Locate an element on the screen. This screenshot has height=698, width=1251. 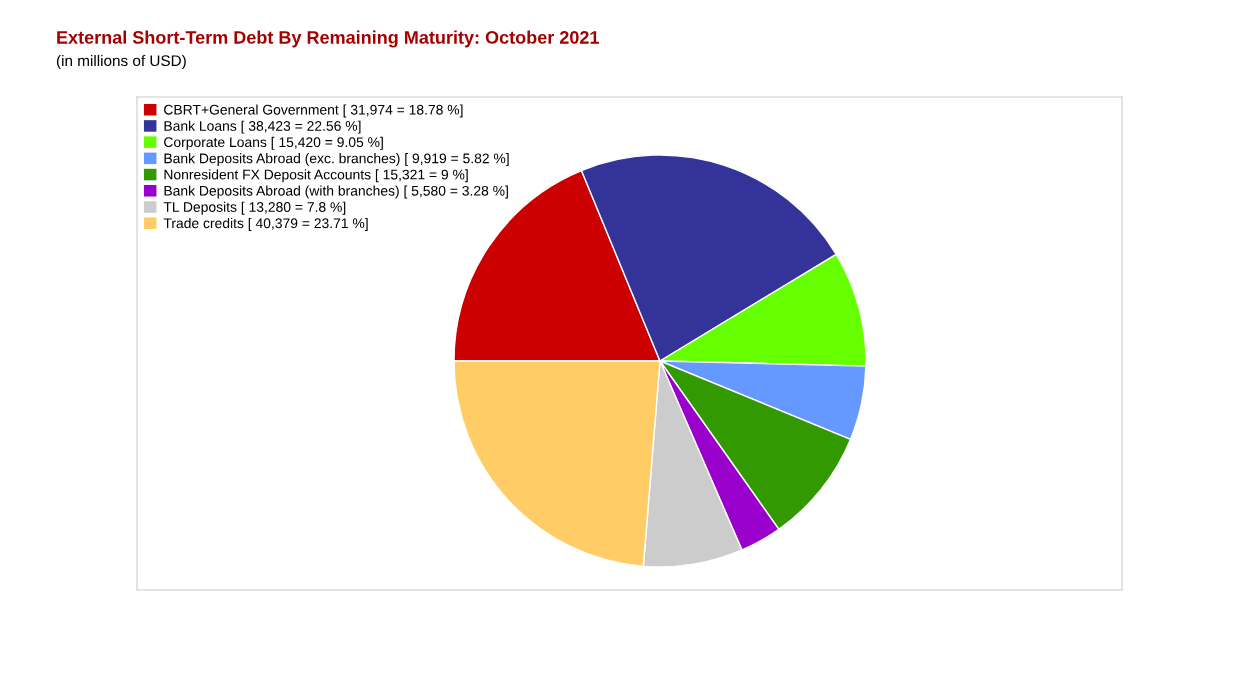
legend-label: CBRT+General Government [ 31,974 = 18.78 %] is located at coordinates (313, 111).